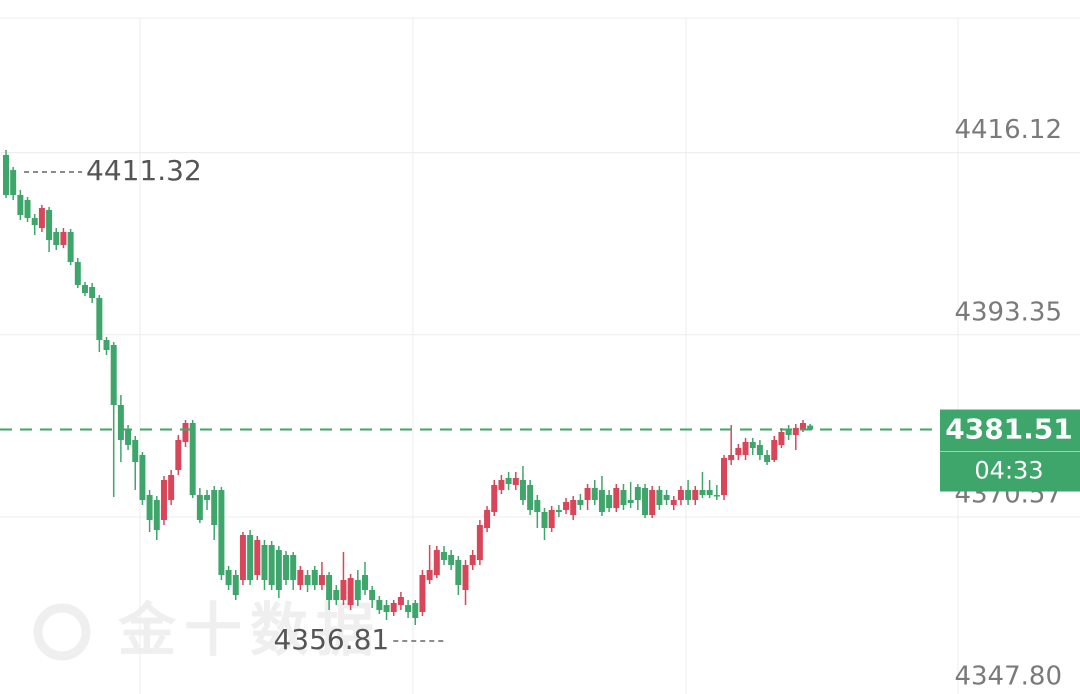 The image size is (1080, 694). What do you see at coordinates (250, 630) in the screenshot?
I see `watermark-text: 金十数据` at bounding box center [250, 630].